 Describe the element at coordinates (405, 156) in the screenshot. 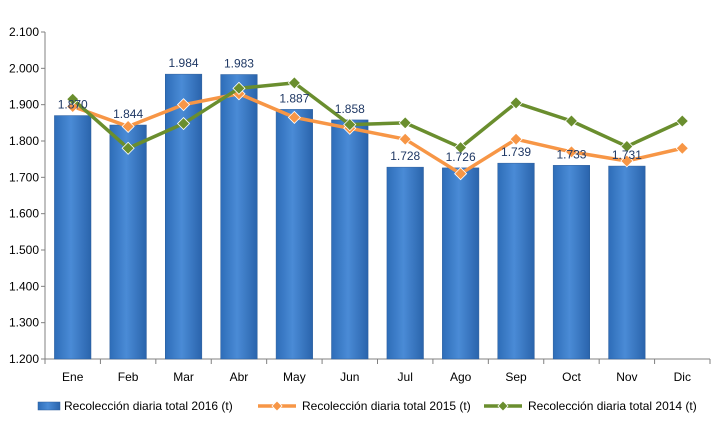

I see `bar-value-label: 1.728` at that location.